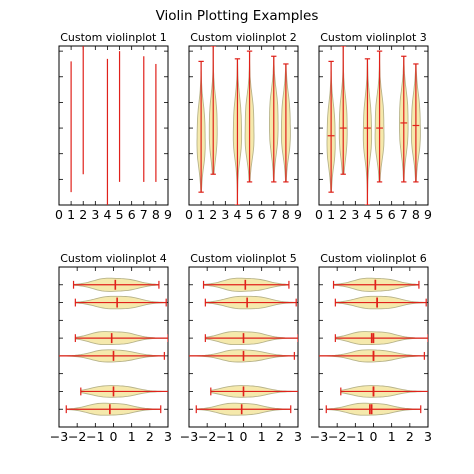 The image size is (474, 474). I want to click on violin-panel-5: Custom violinplot 5 −3 −2 −1 0 1 2 3, so click(241, 348).